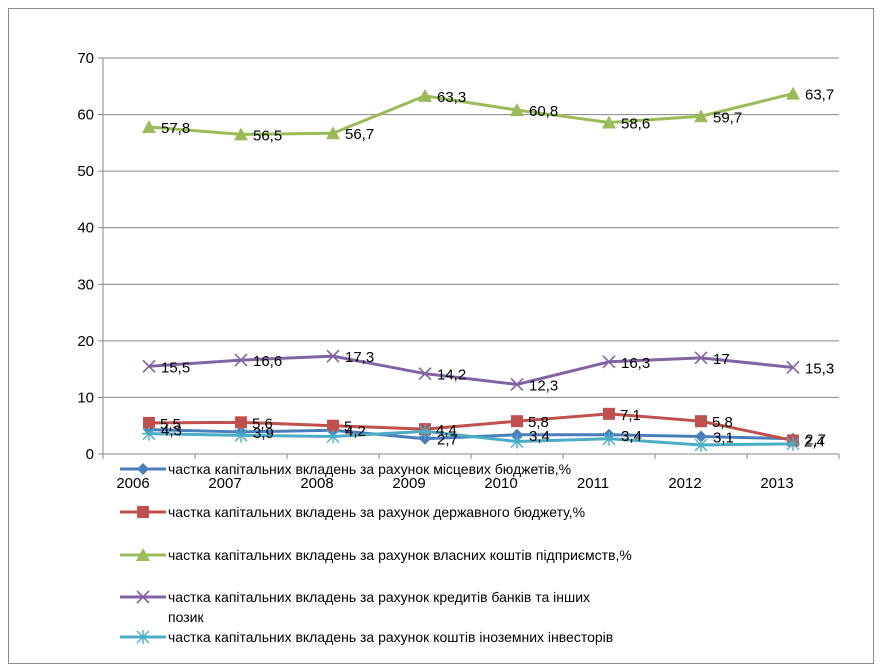 This screenshot has height=672, width=882. I want to click on x-tick-label: 2009, so click(408, 483).